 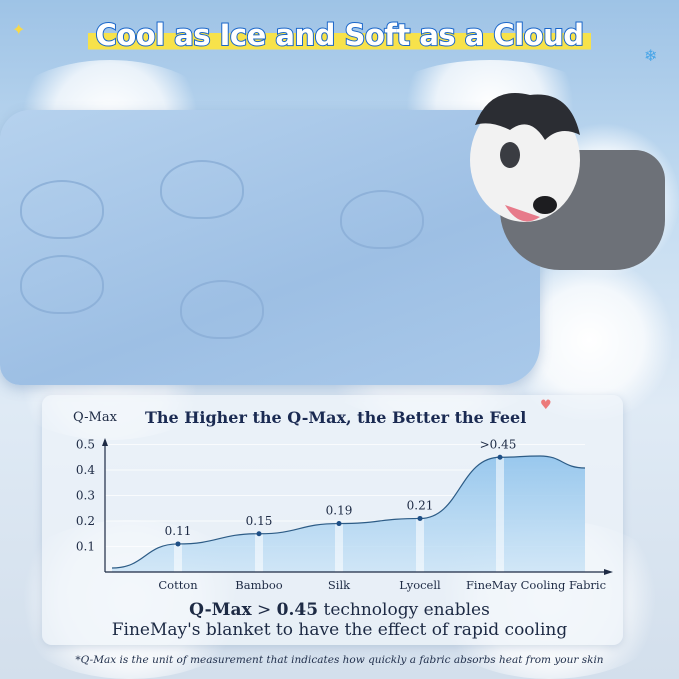 What do you see at coordinates (500, 514) in the screenshot?
I see `bar-highlight-finemay-cooling-fabric` at bounding box center [500, 514].